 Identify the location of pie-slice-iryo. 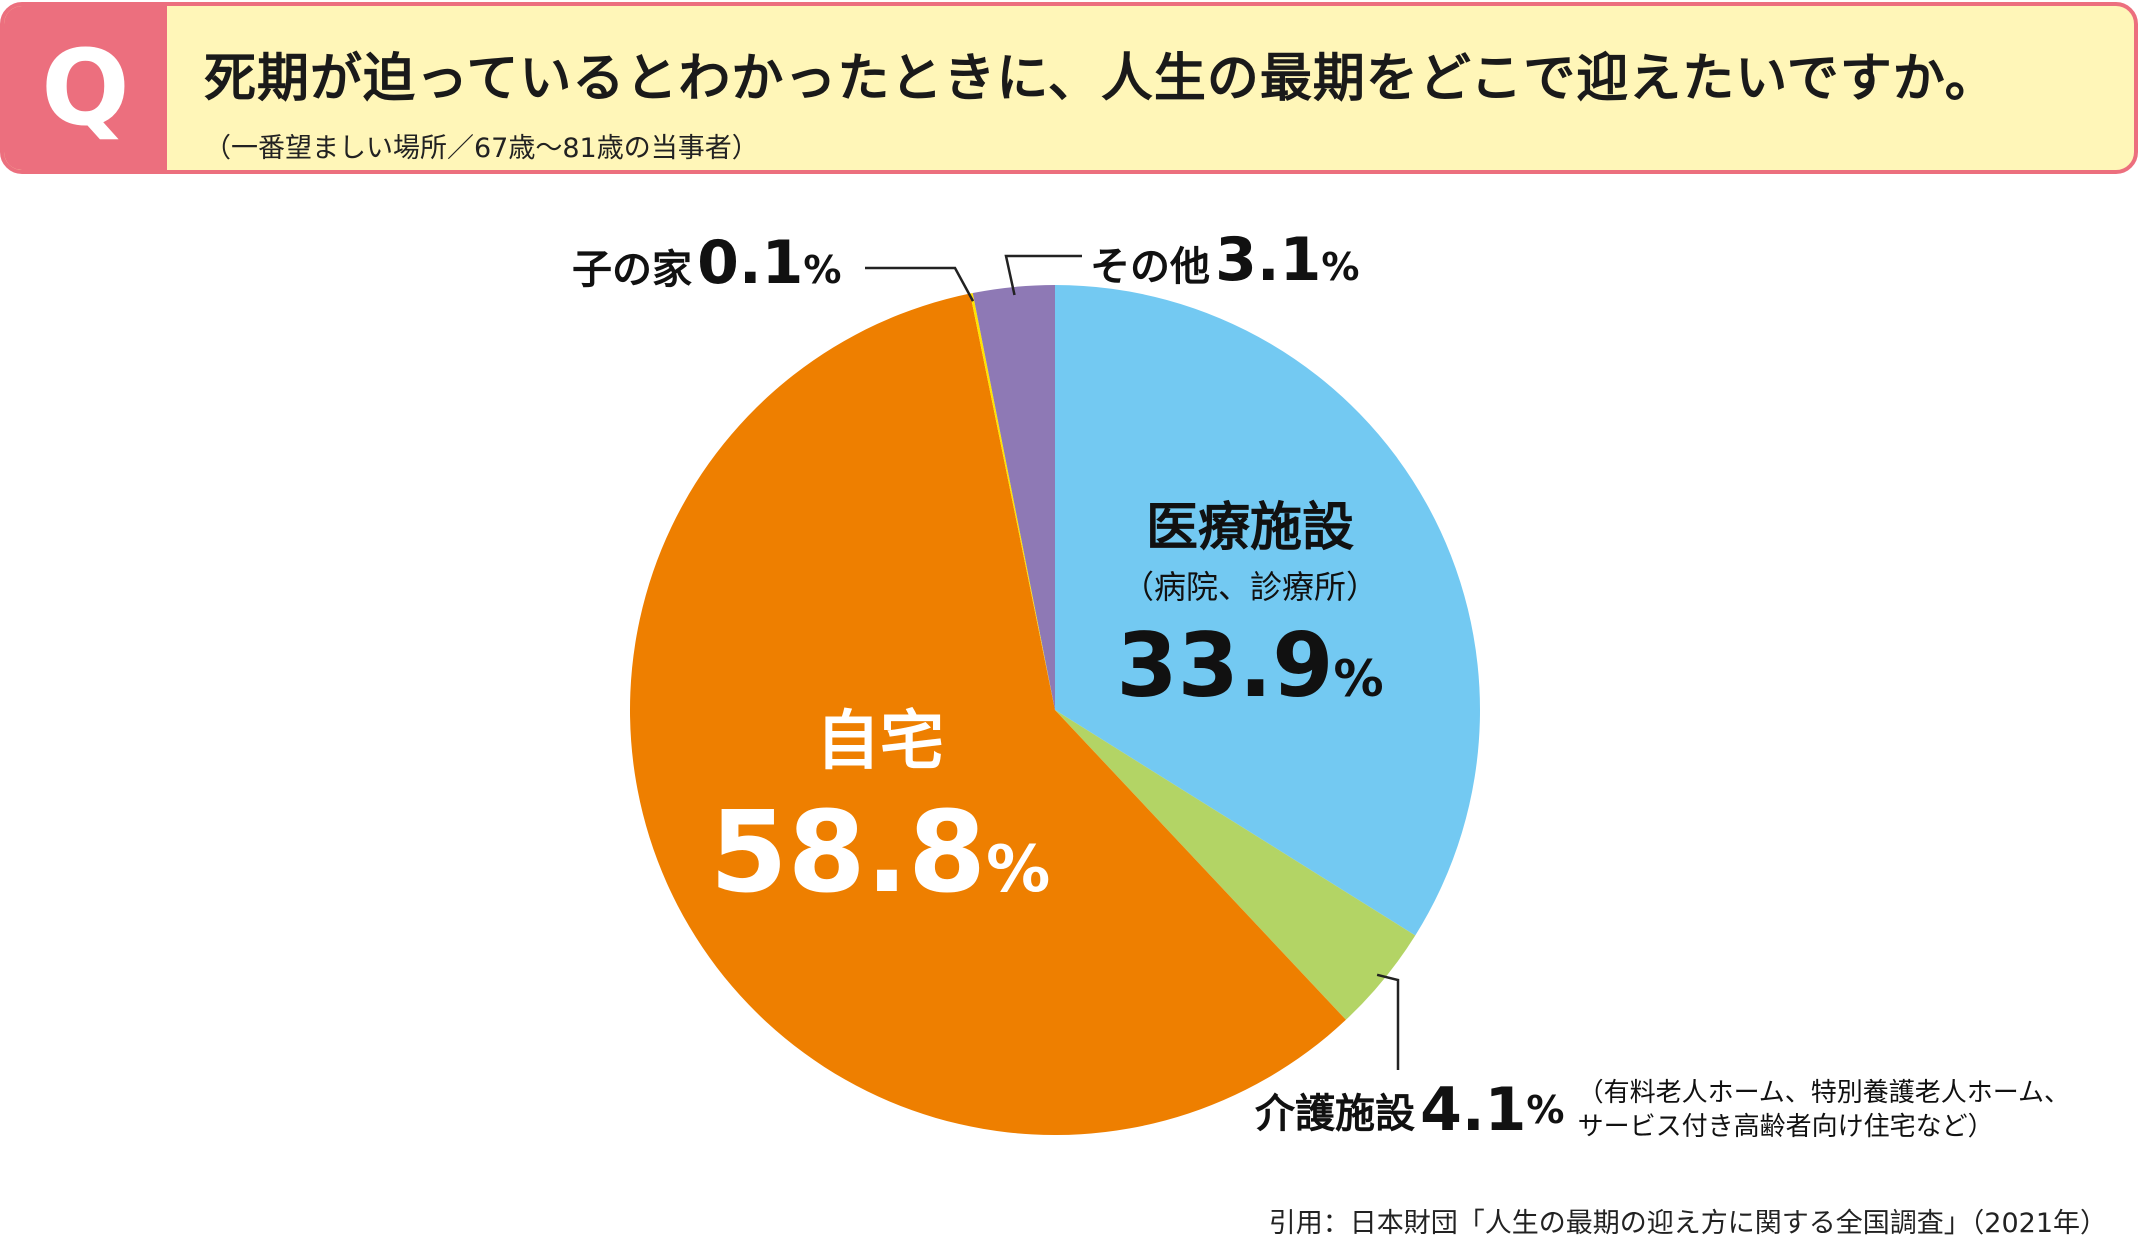
(1267, 610).